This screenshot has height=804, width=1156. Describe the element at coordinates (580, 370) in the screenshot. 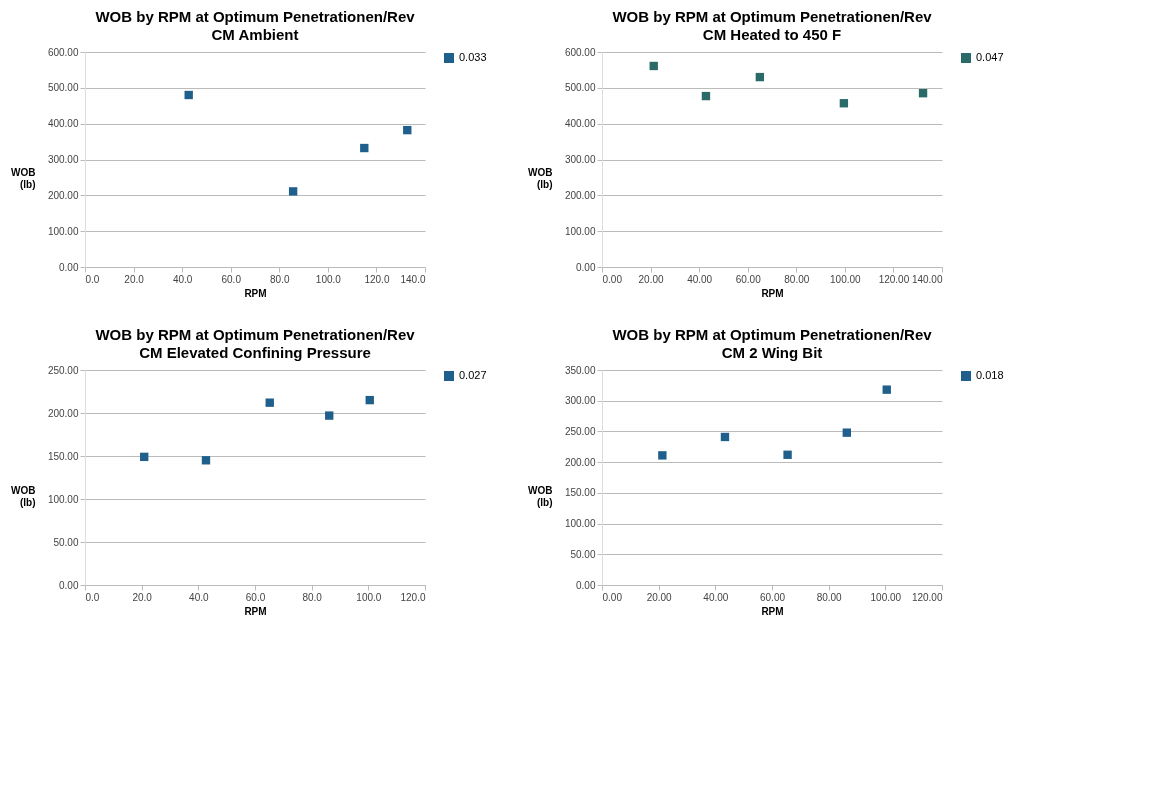

I see `y-tick-label: 350.00` at that location.